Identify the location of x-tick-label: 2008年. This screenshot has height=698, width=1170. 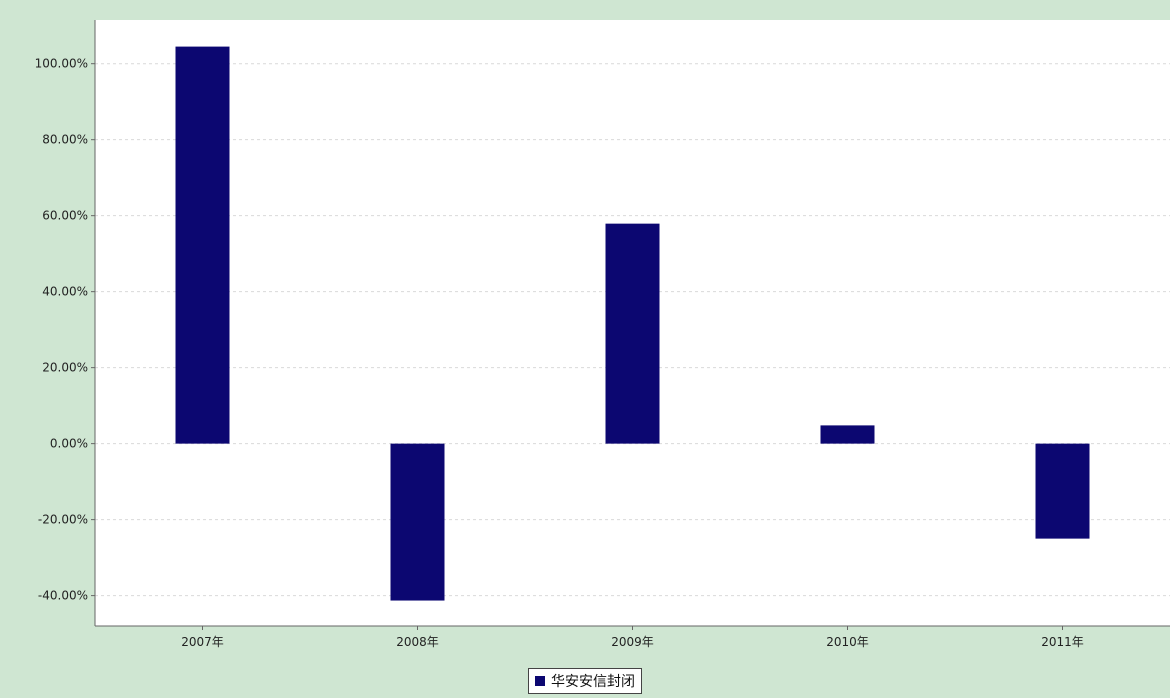
(417, 642).